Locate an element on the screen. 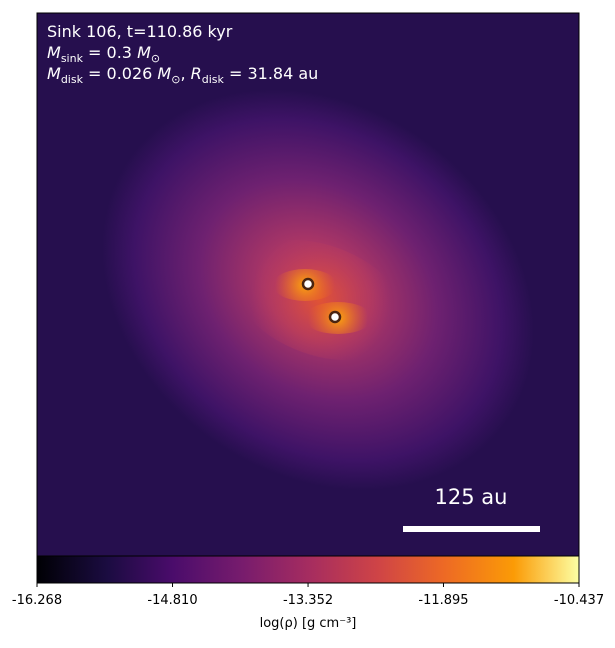 The width and height of the screenshot is (615, 648). annotation: Sink 106, t=110.86 kyr is located at coordinates (140, 31).